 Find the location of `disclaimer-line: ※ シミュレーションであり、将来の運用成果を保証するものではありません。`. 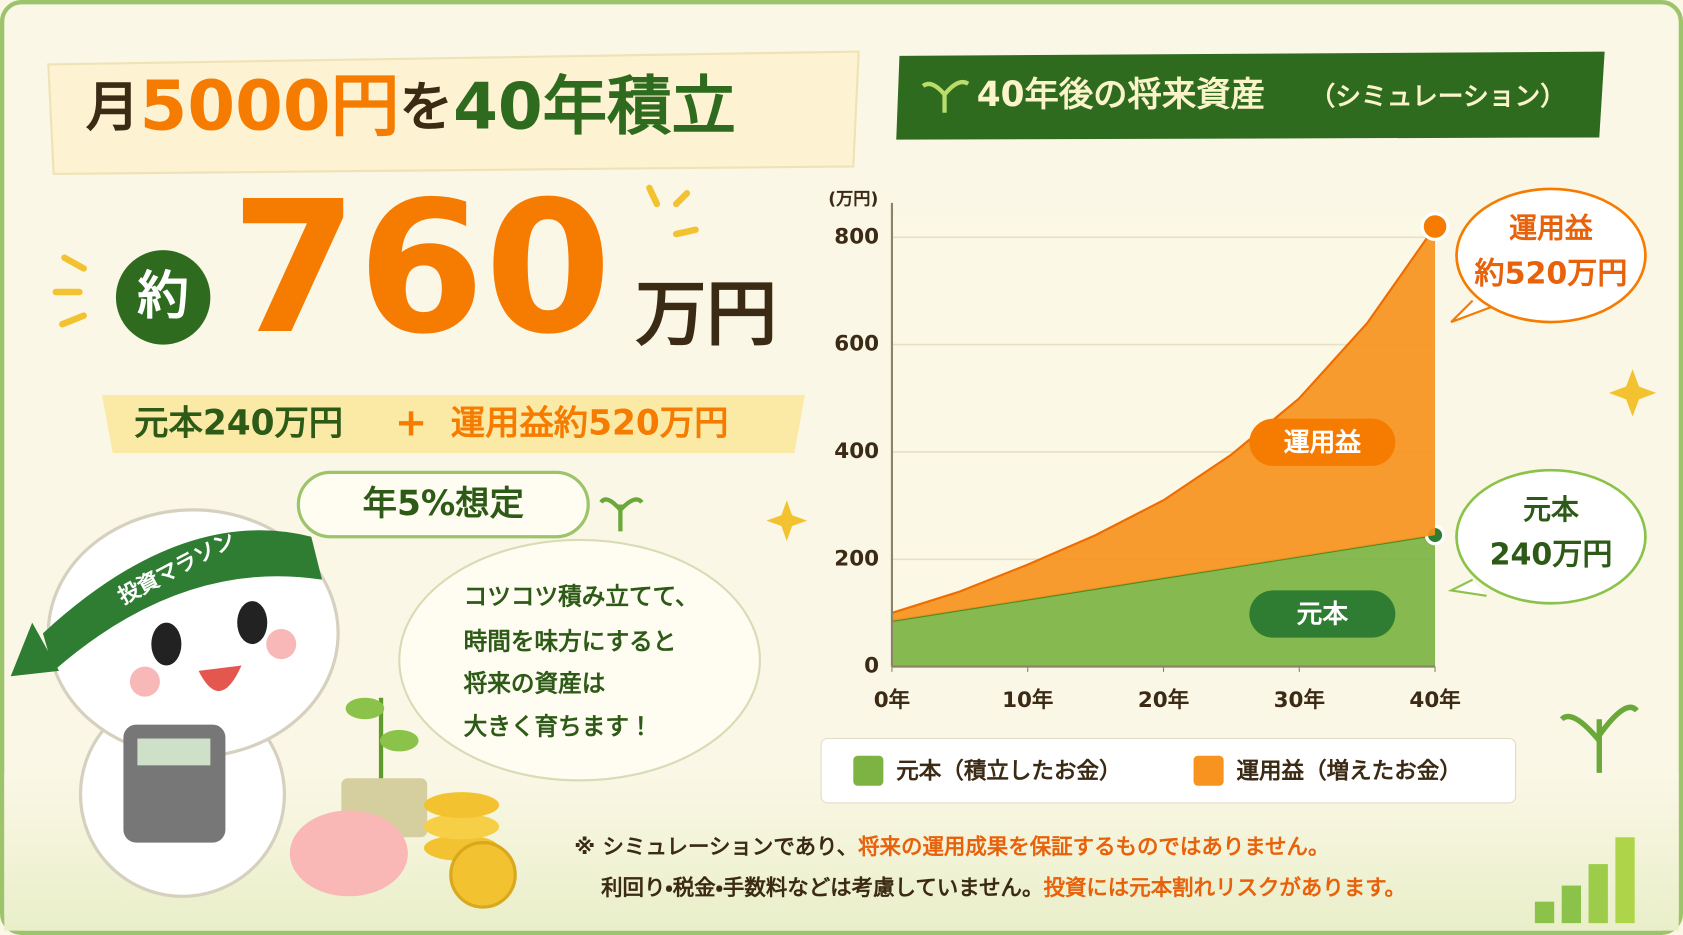

disclaimer-line: ※ シミュレーションであり、将来の運用成果を保証するものではありません。 is located at coordinates (951, 847).